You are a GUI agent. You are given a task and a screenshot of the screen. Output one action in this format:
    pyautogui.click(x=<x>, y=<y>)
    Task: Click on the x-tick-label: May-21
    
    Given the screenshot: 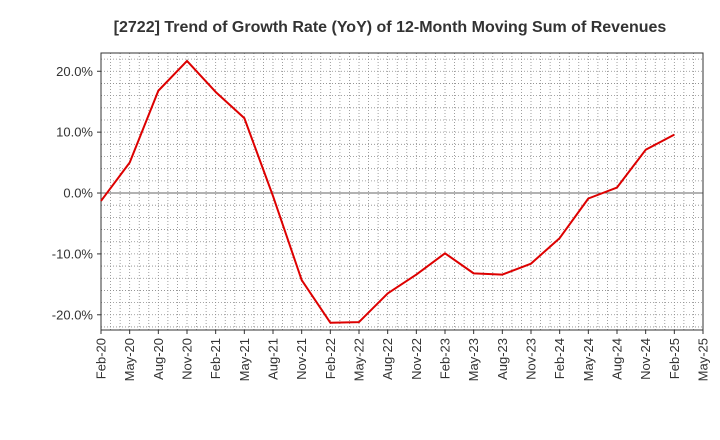 What is the action you would take?
    pyautogui.click(x=244, y=359)
    